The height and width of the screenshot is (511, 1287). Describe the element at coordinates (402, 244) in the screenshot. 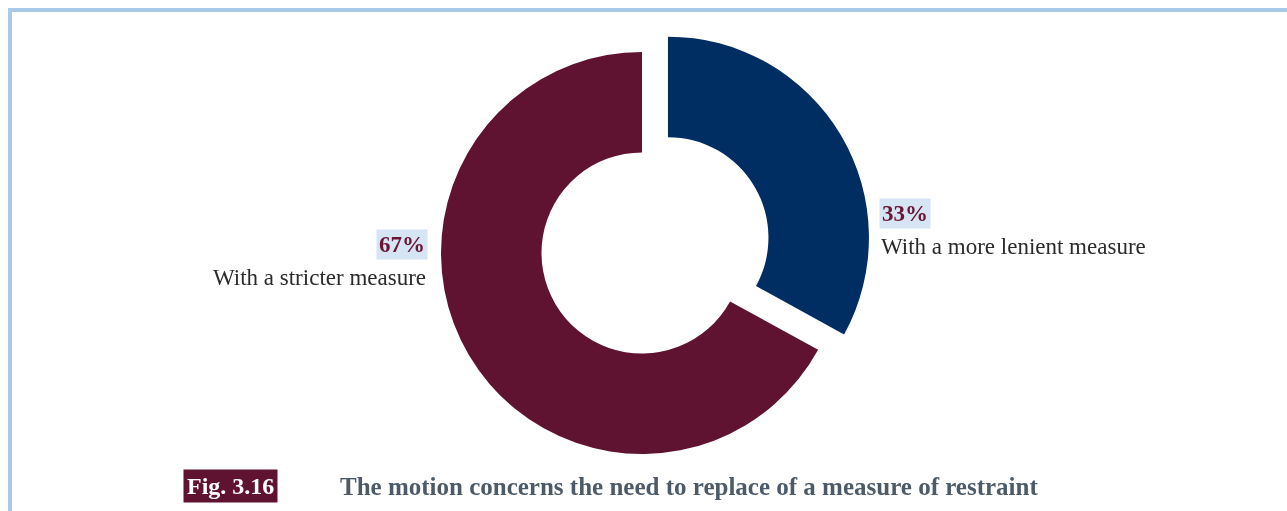

I see `data-label: 67%` at that location.